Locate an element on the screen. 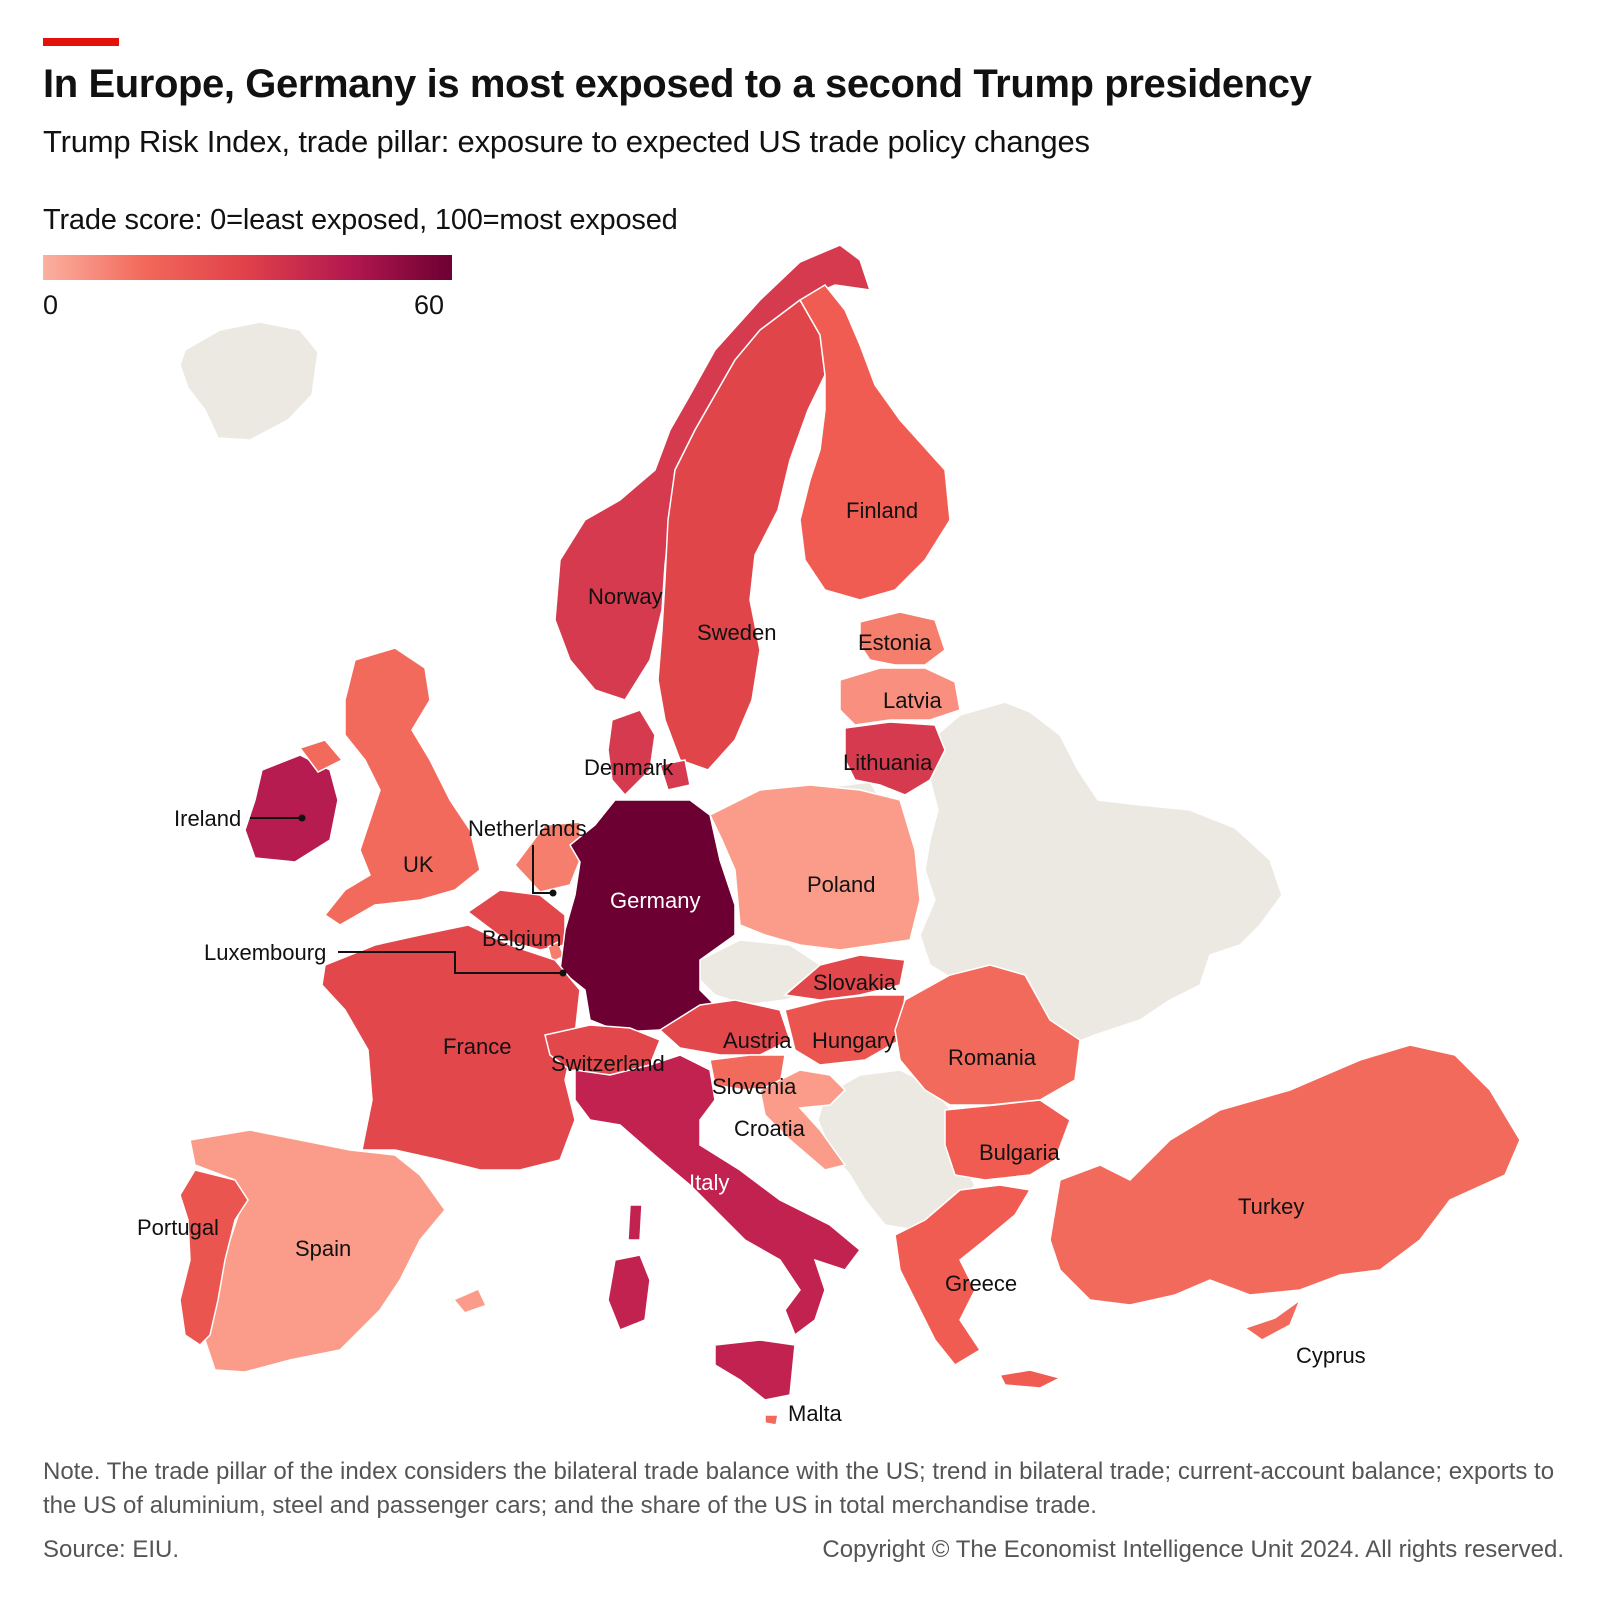  lithuania-shape is located at coordinates (895, 758).